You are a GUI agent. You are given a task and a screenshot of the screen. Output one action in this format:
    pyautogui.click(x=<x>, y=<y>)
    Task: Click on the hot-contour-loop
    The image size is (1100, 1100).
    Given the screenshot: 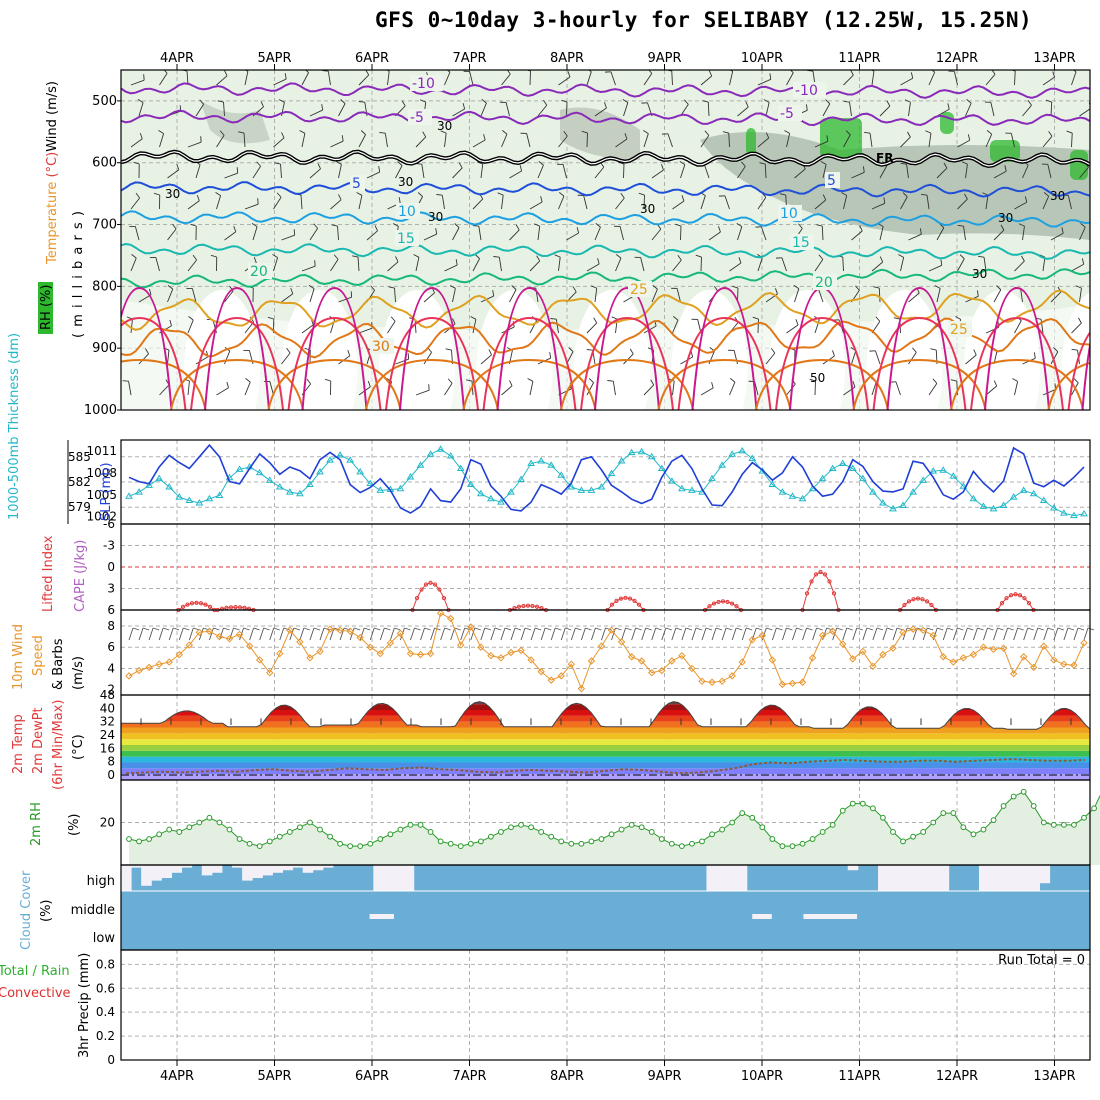 What is the action you would take?
    pyautogui.click(x=1017, y=348)
    